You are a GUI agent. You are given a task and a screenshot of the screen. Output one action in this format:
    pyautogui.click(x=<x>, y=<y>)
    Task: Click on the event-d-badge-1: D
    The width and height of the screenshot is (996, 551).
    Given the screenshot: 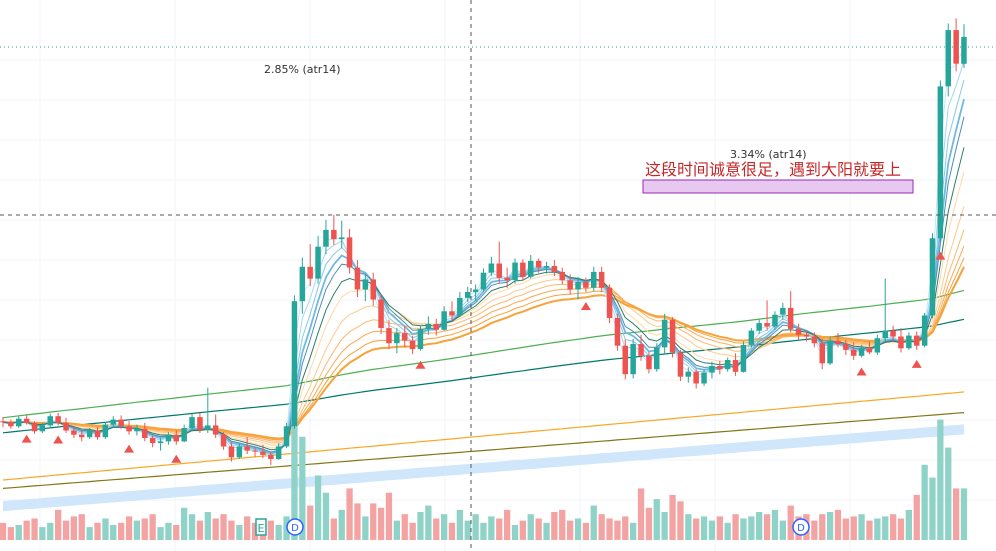 What is the action you would take?
    pyautogui.click(x=295, y=527)
    